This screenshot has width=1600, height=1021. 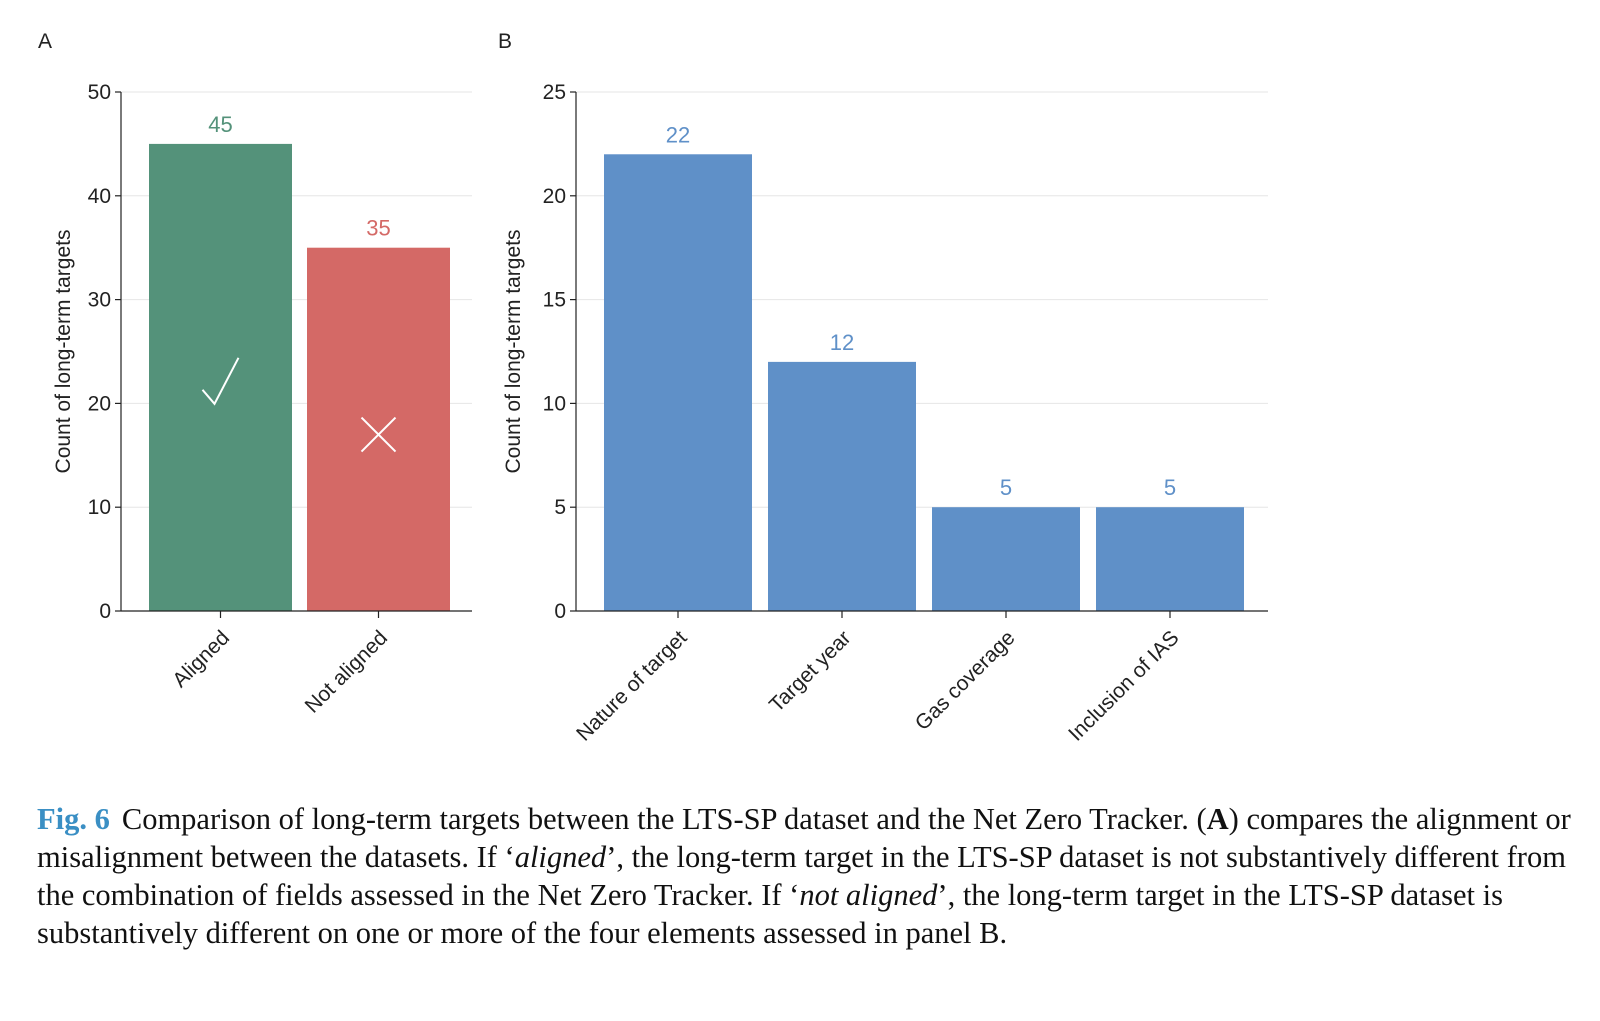 What do you see at coordinates (99, 300) in the screenshot?
I see `y-tick-label: 30` at bounding box center [99, 300].